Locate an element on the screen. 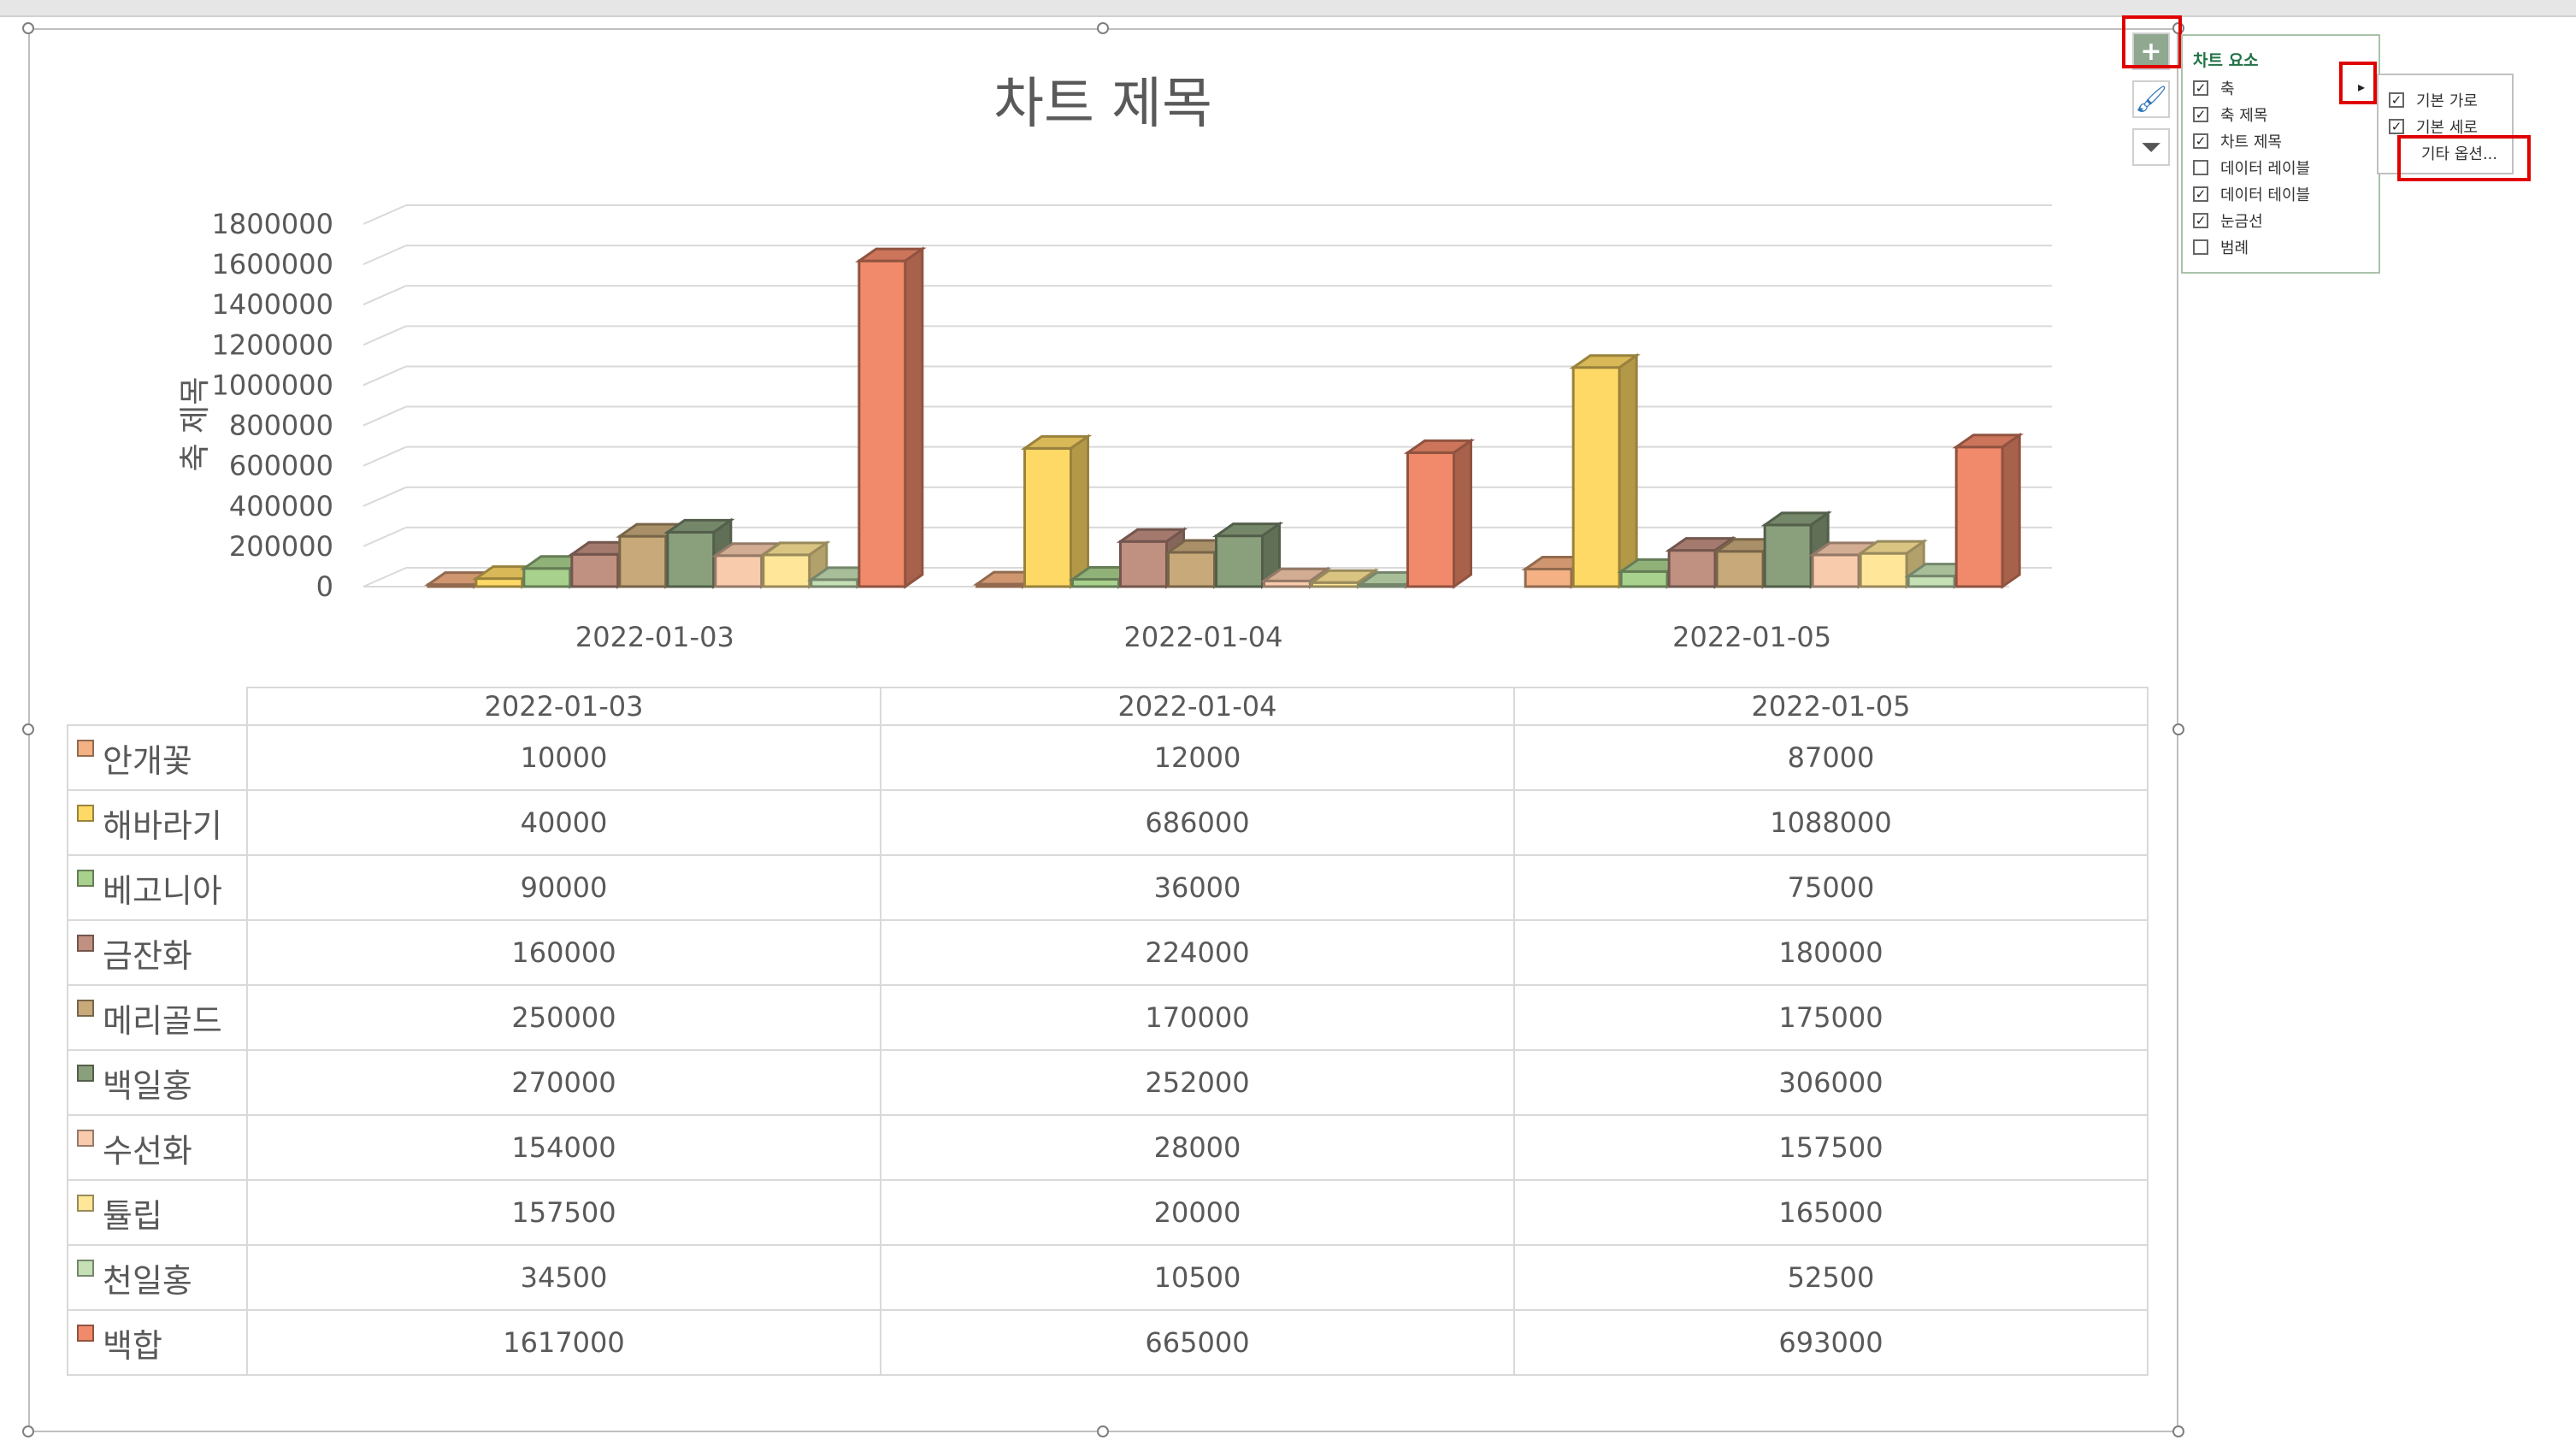  data-table-cell: 686000 is located at coordinates (1197, 822).